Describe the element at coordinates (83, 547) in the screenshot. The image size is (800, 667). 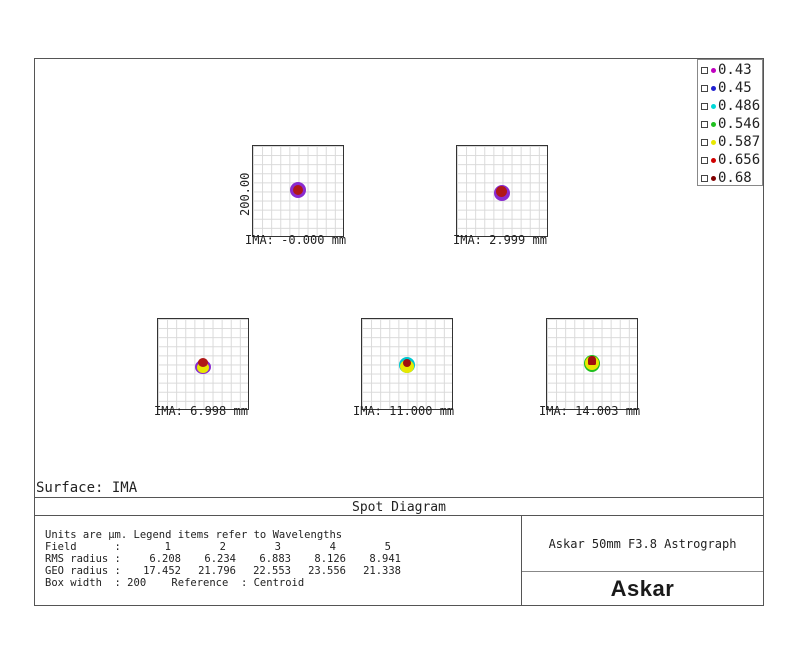
I see `field-row-label: Field :` at that location.